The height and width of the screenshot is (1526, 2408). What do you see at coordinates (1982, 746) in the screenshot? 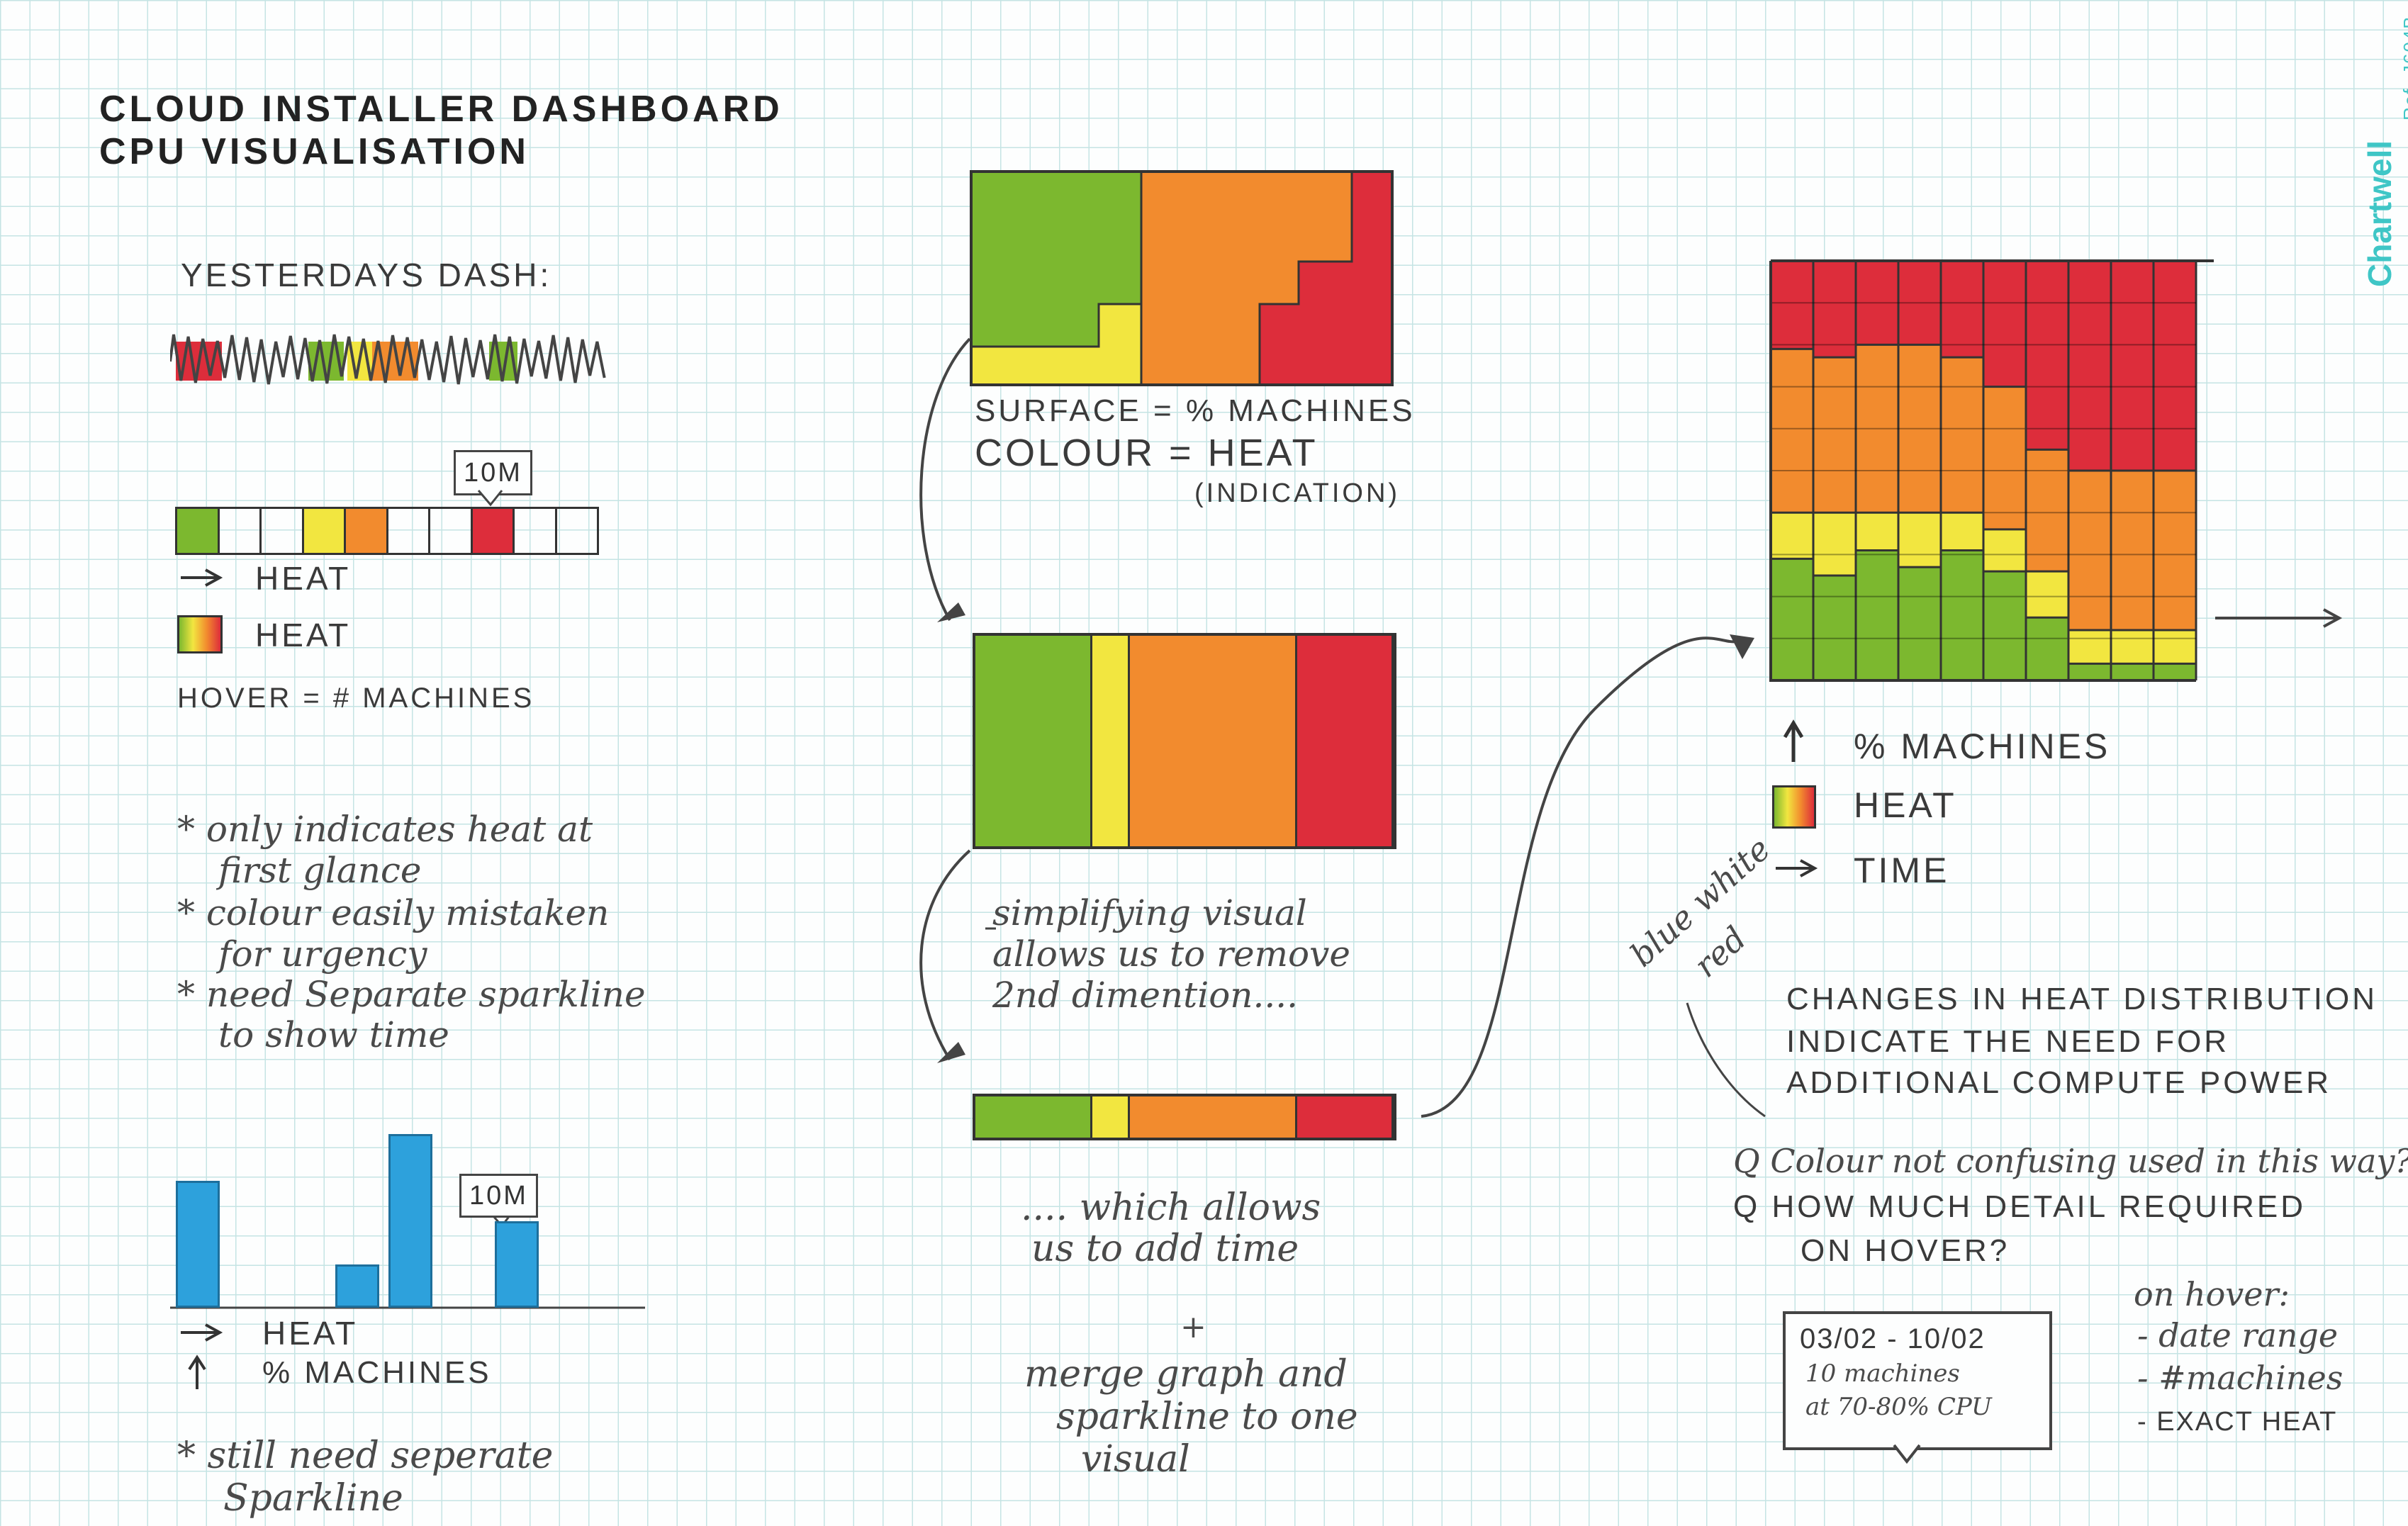
I see `right-legend-y: % MACHINES` at bounding box center [1982, 746].